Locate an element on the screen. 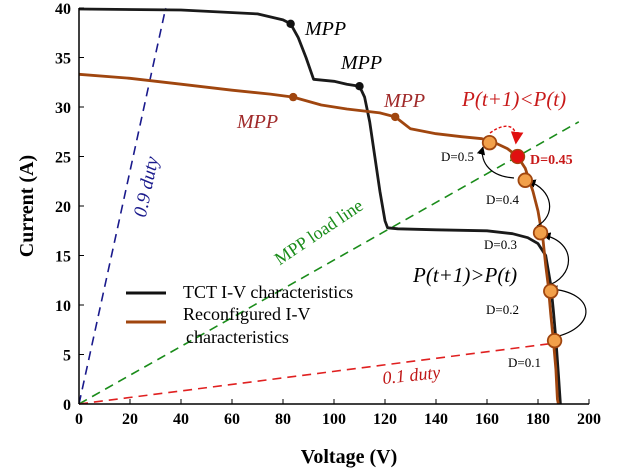 Image resolution: width=618 pixels, height=471 pixels. y-tick-label: 10 is located at coordinates (63, 306).